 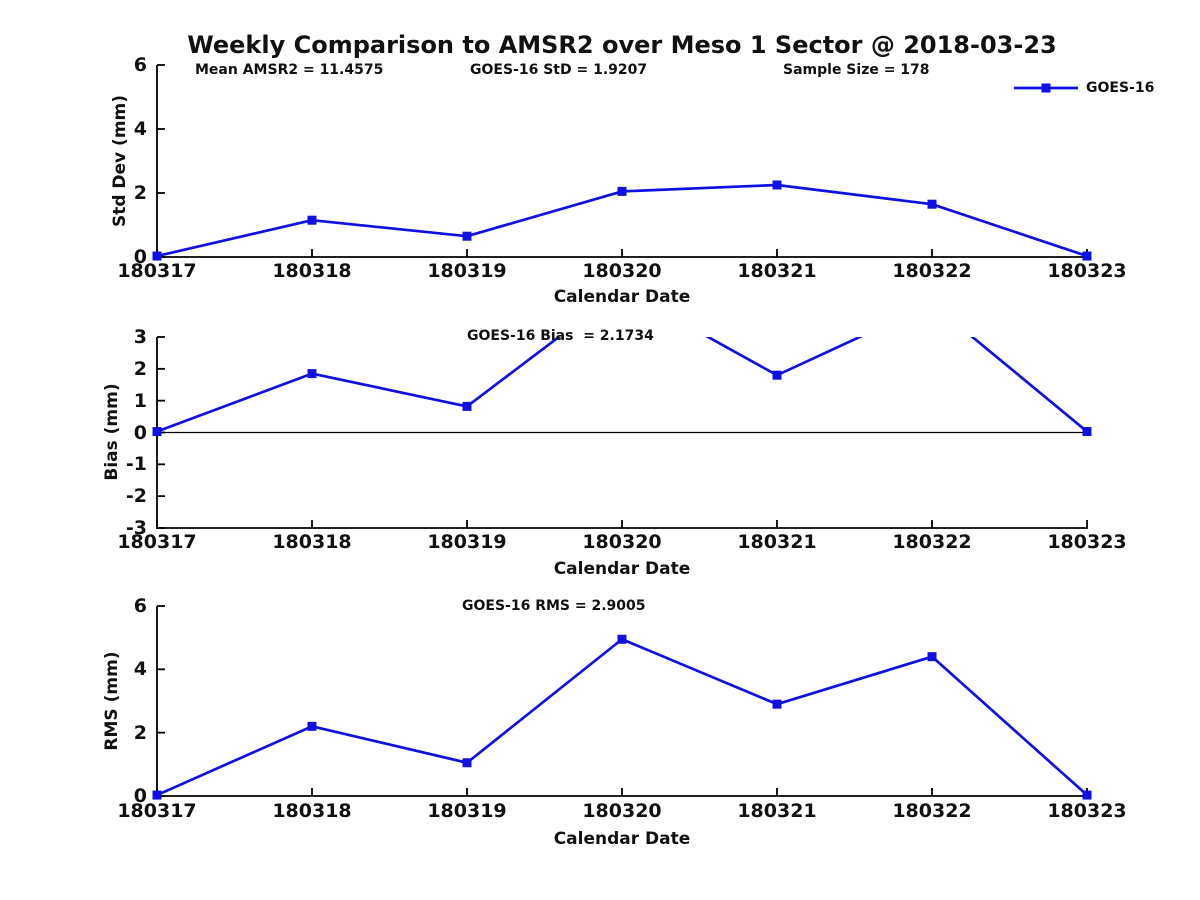 I want to click on x-axis-label-calendar-date-3: Calendar Date, so click(x=622, y=839).